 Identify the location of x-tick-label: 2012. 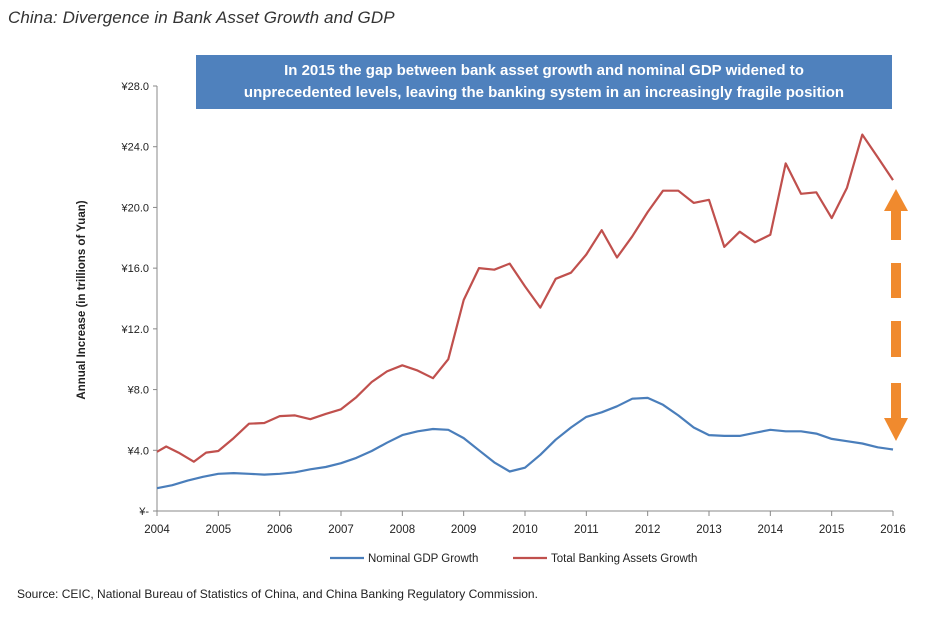
(648, 530).